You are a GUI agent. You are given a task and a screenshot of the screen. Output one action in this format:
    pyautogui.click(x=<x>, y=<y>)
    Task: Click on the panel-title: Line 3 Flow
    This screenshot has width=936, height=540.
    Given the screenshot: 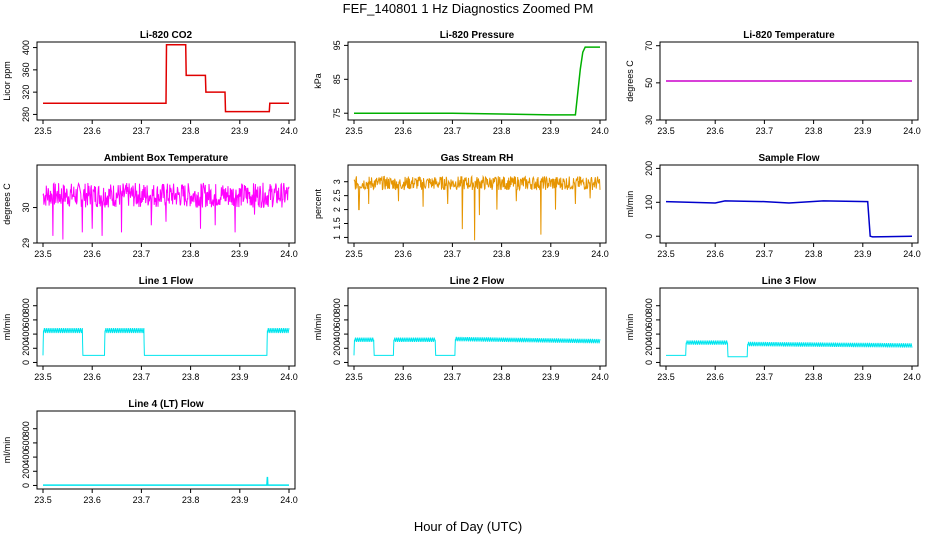 What is the action you would take?
    pyautogui.click(x=789, y=281)
    